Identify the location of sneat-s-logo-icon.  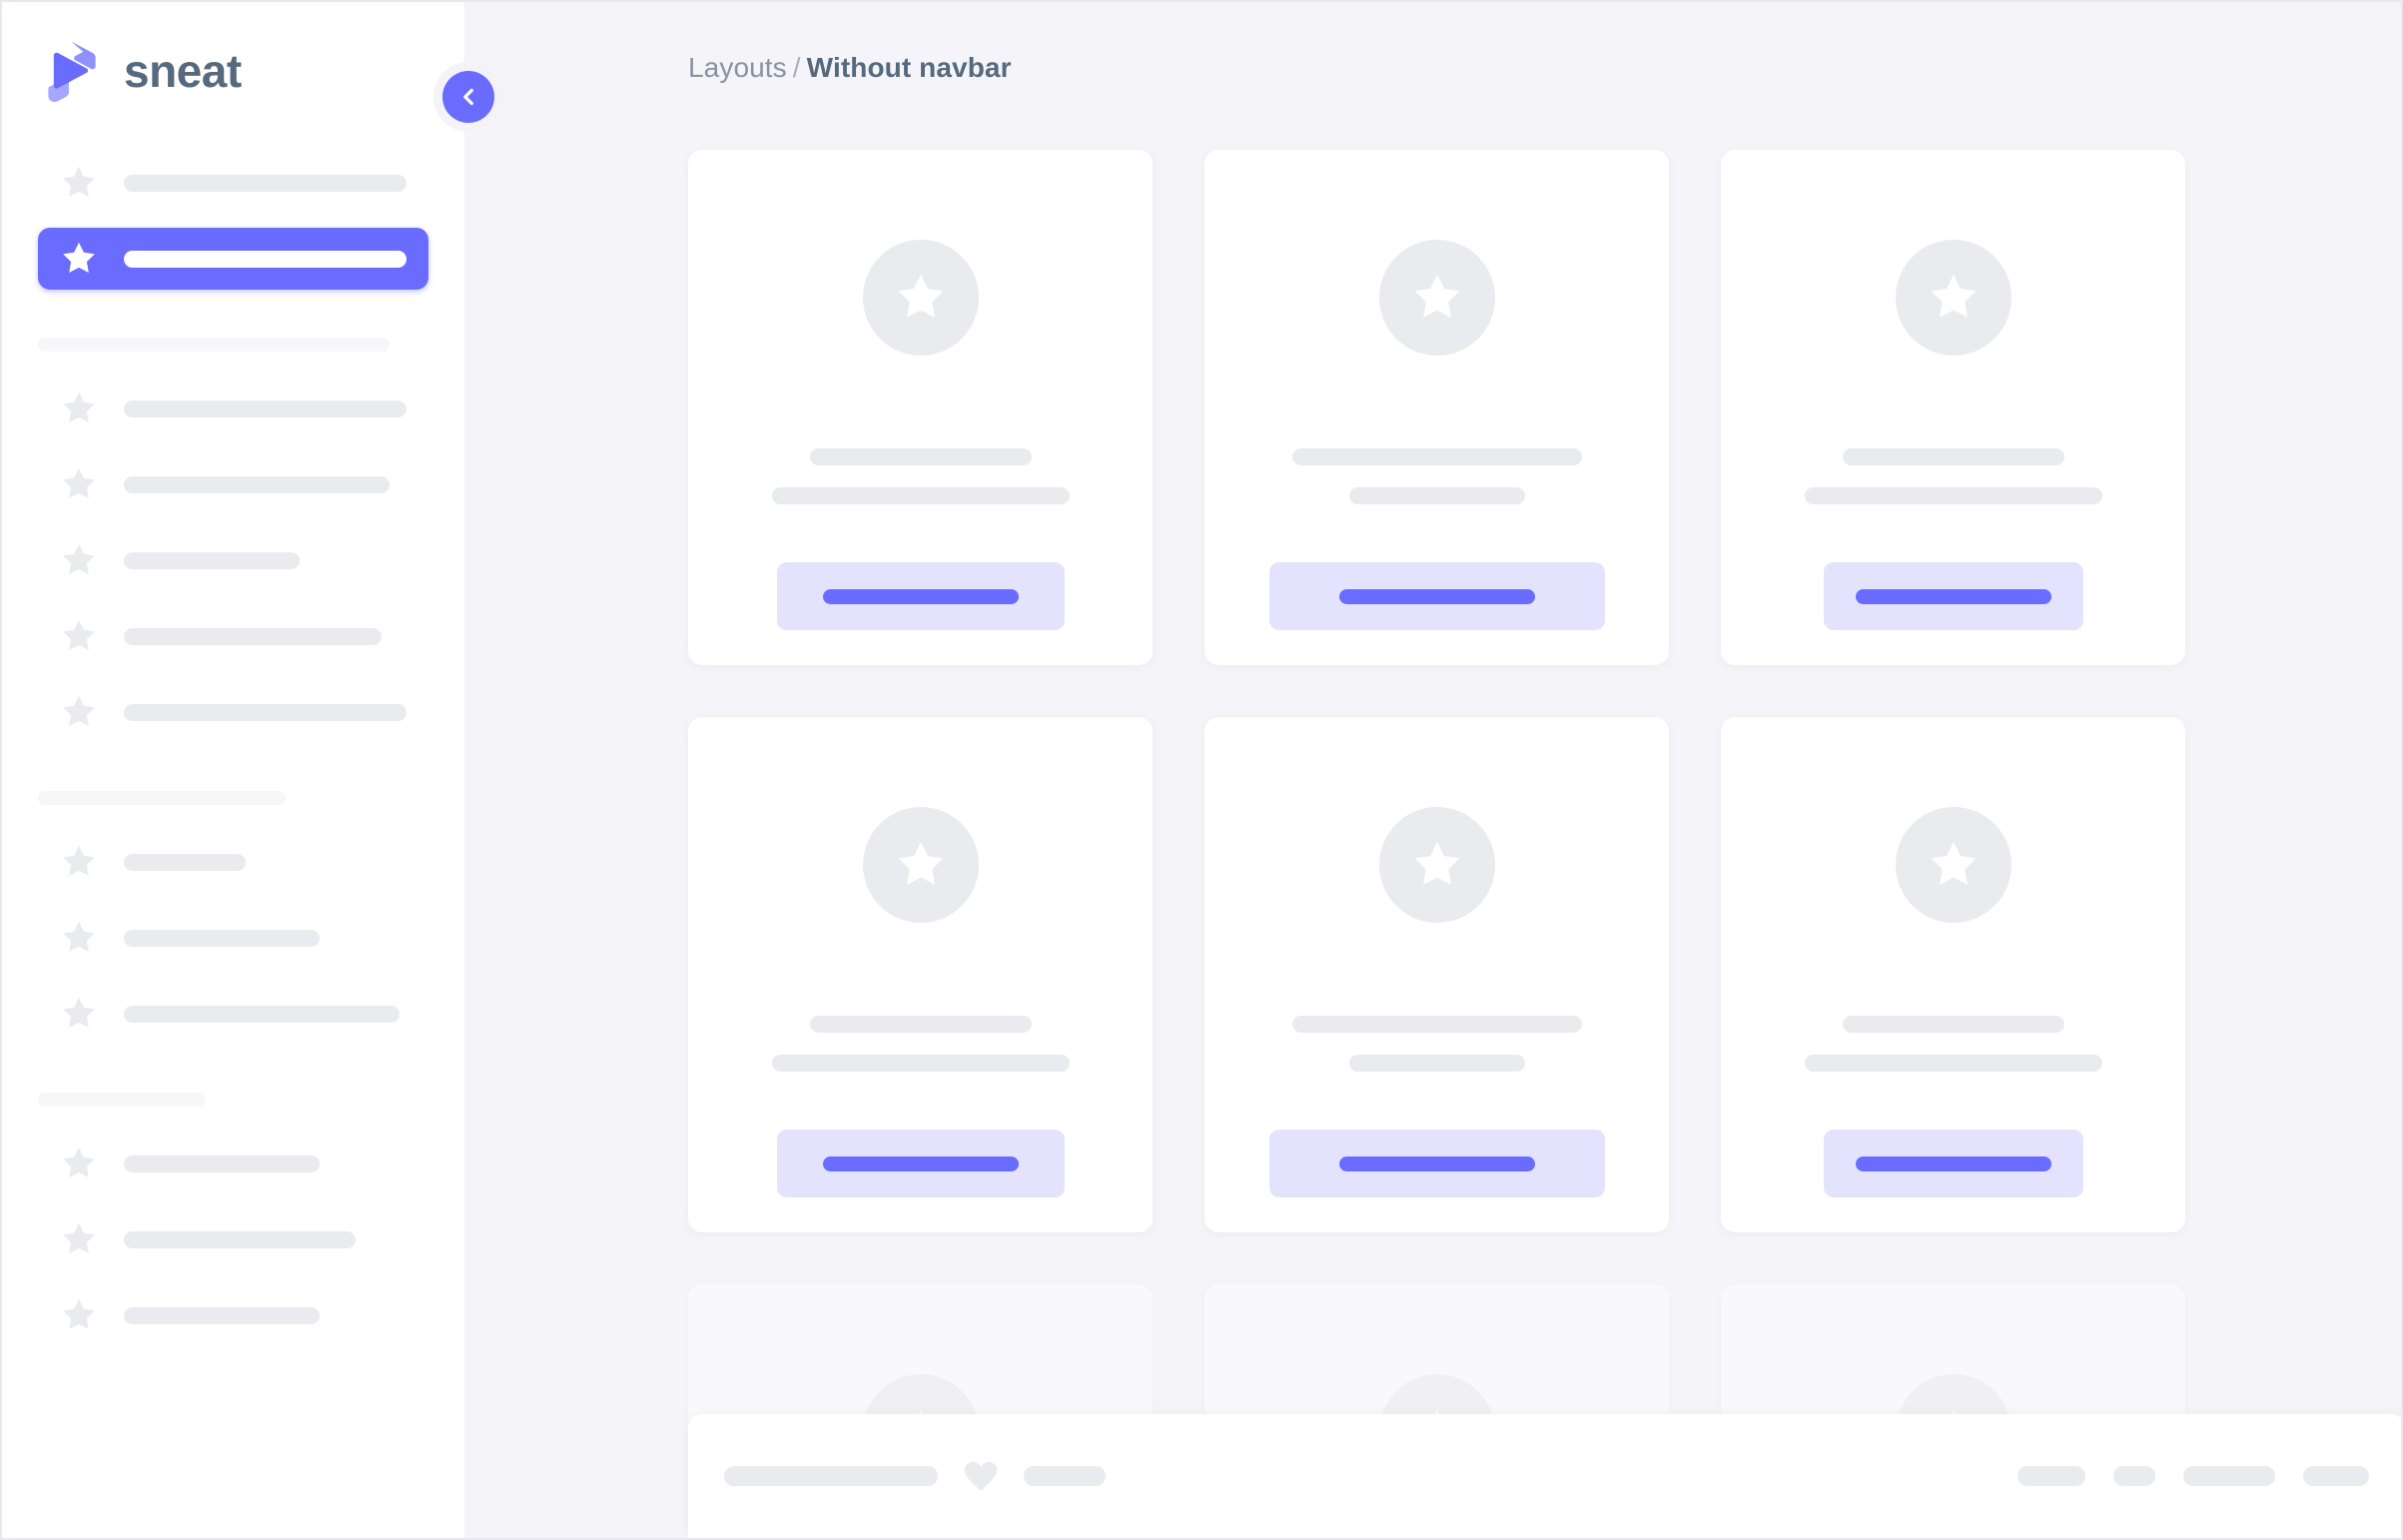
(72, 71).